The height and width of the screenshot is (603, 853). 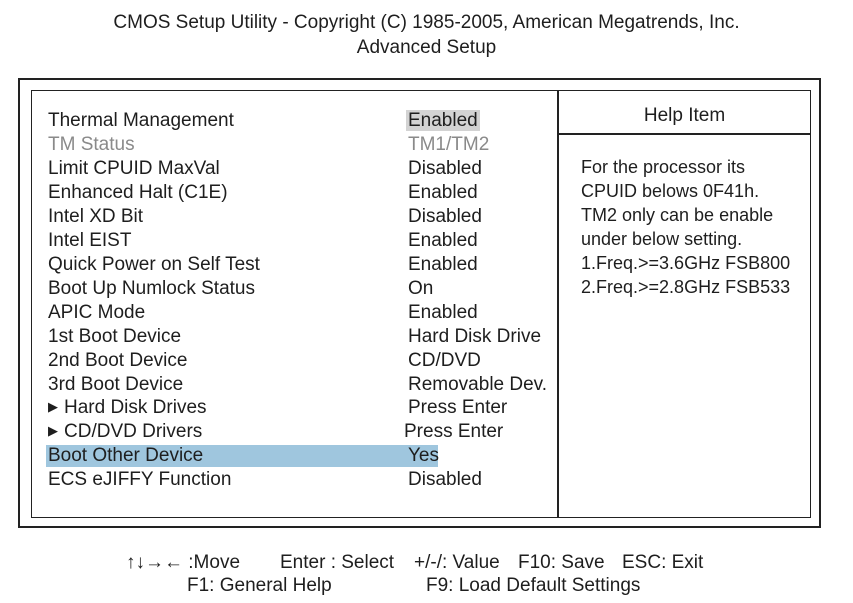 What do you see at coordinates (91, 144) in the screenshot?
I see `setting-label: TM Status` at bounding box center [91, 144].